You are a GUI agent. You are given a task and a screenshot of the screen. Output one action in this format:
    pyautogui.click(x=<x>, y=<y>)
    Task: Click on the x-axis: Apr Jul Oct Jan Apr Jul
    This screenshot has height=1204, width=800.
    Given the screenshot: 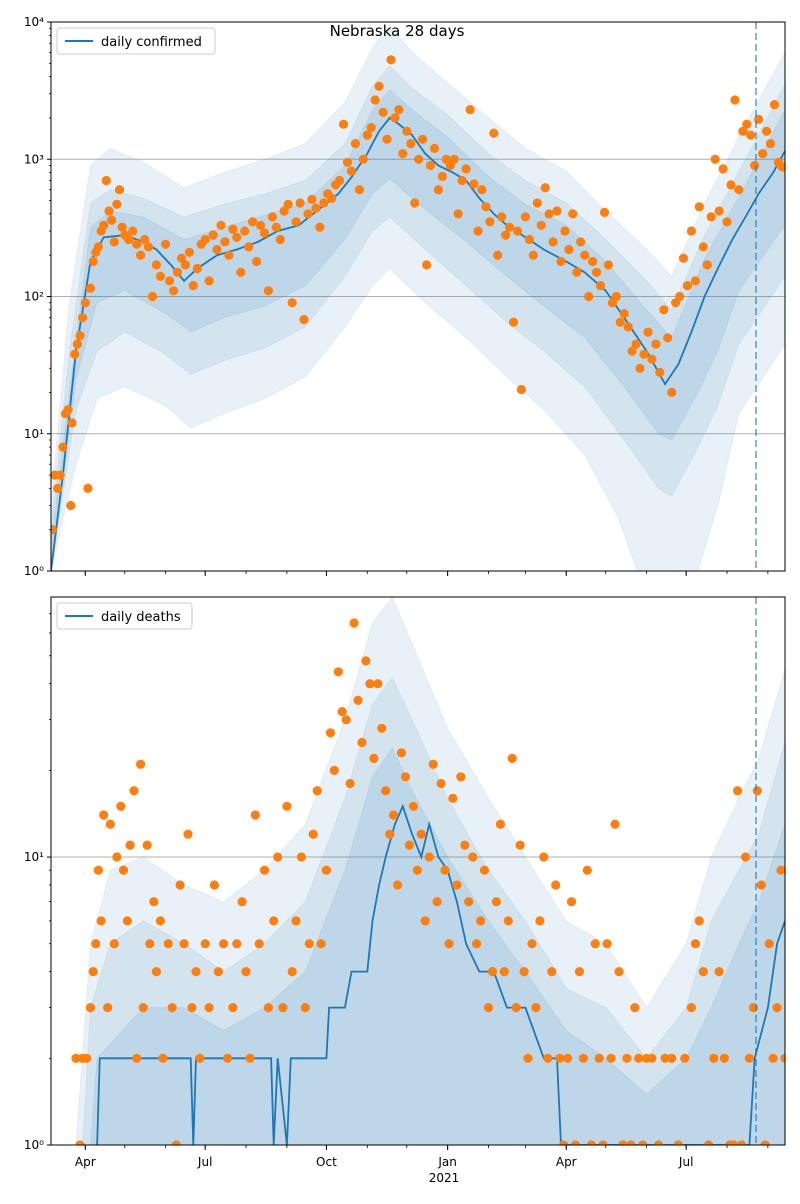 What is the action you would take?
    pyautogui.click(x=422, y=1157)
    